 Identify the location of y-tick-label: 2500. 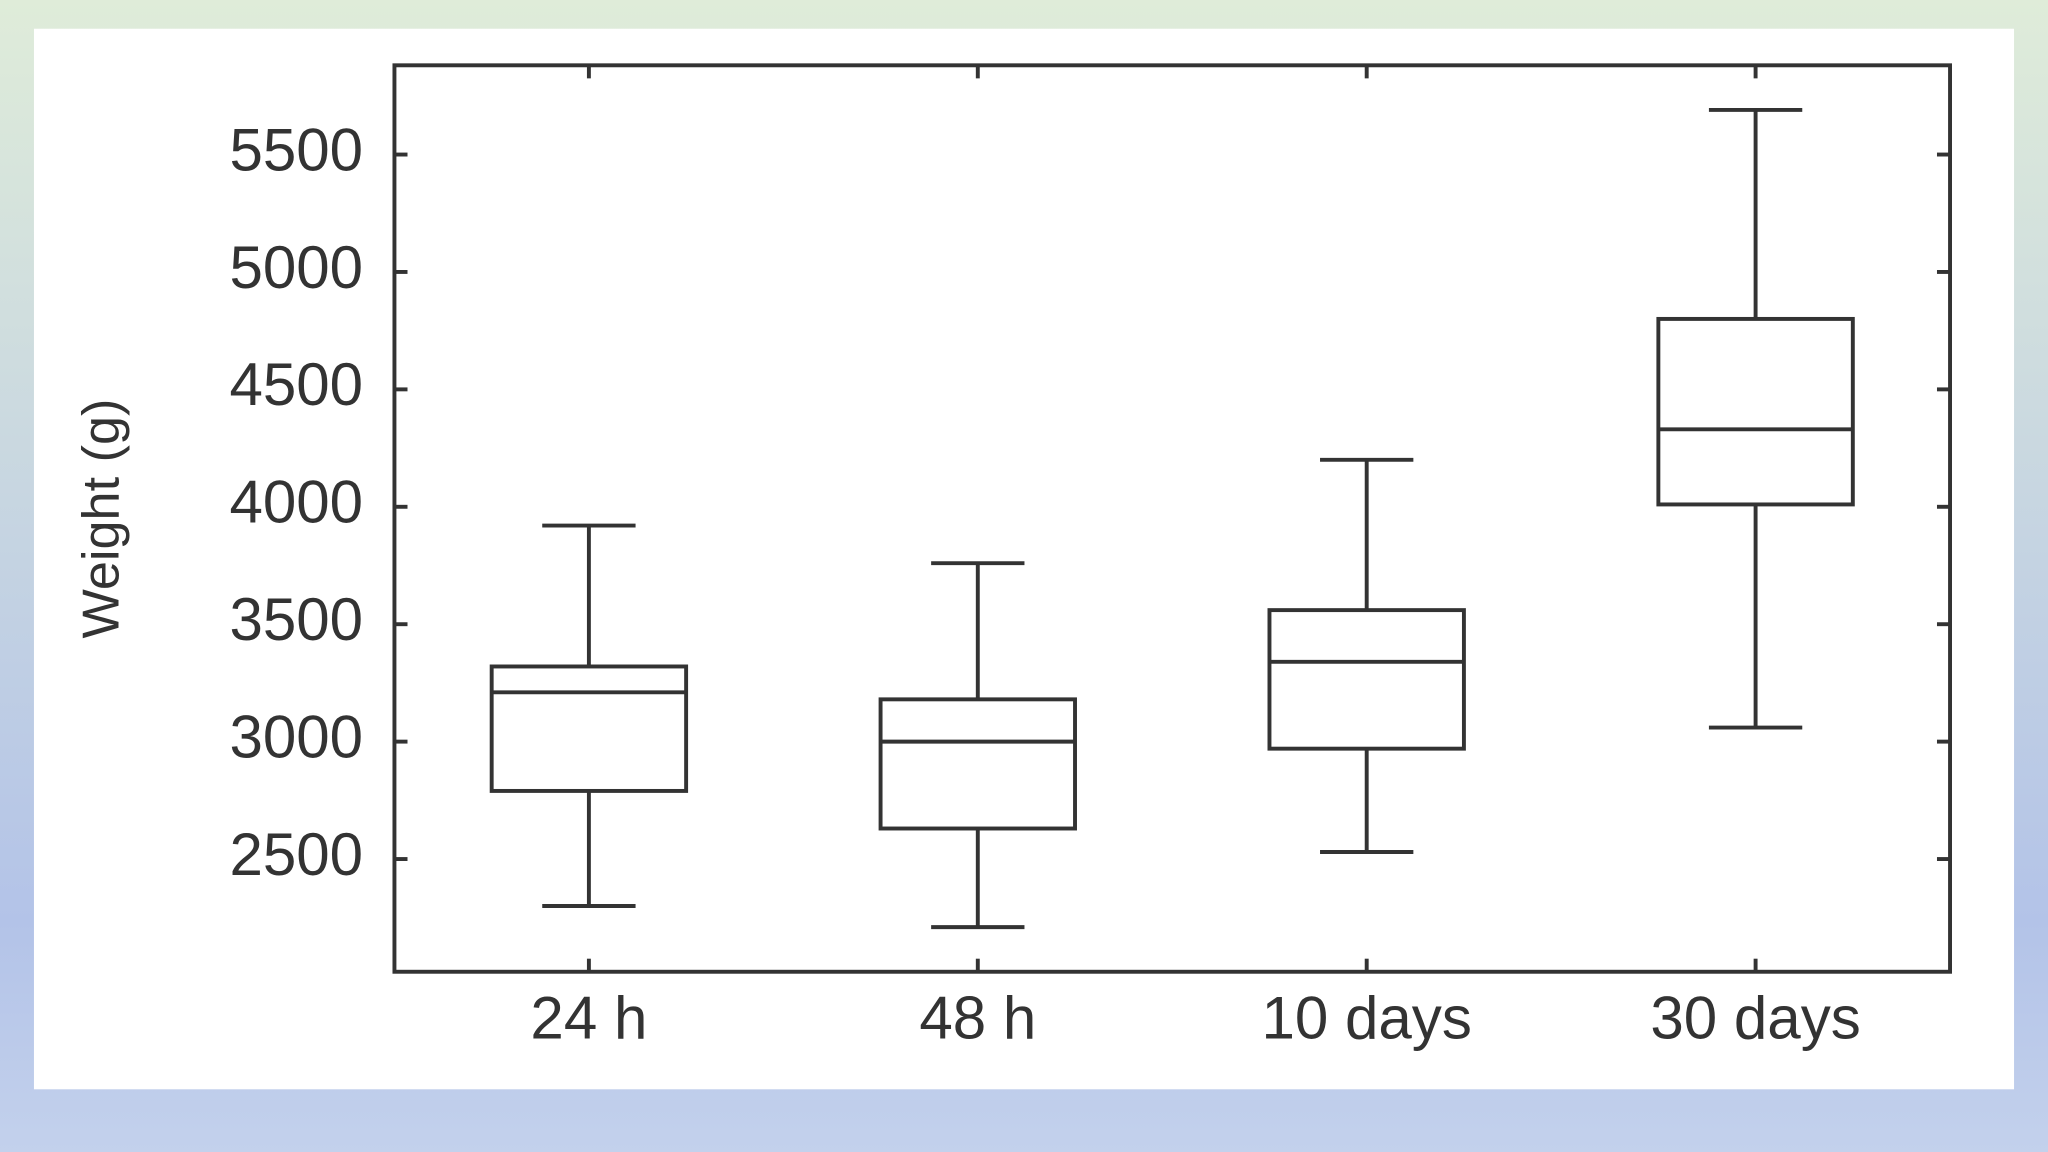
(296, 854).